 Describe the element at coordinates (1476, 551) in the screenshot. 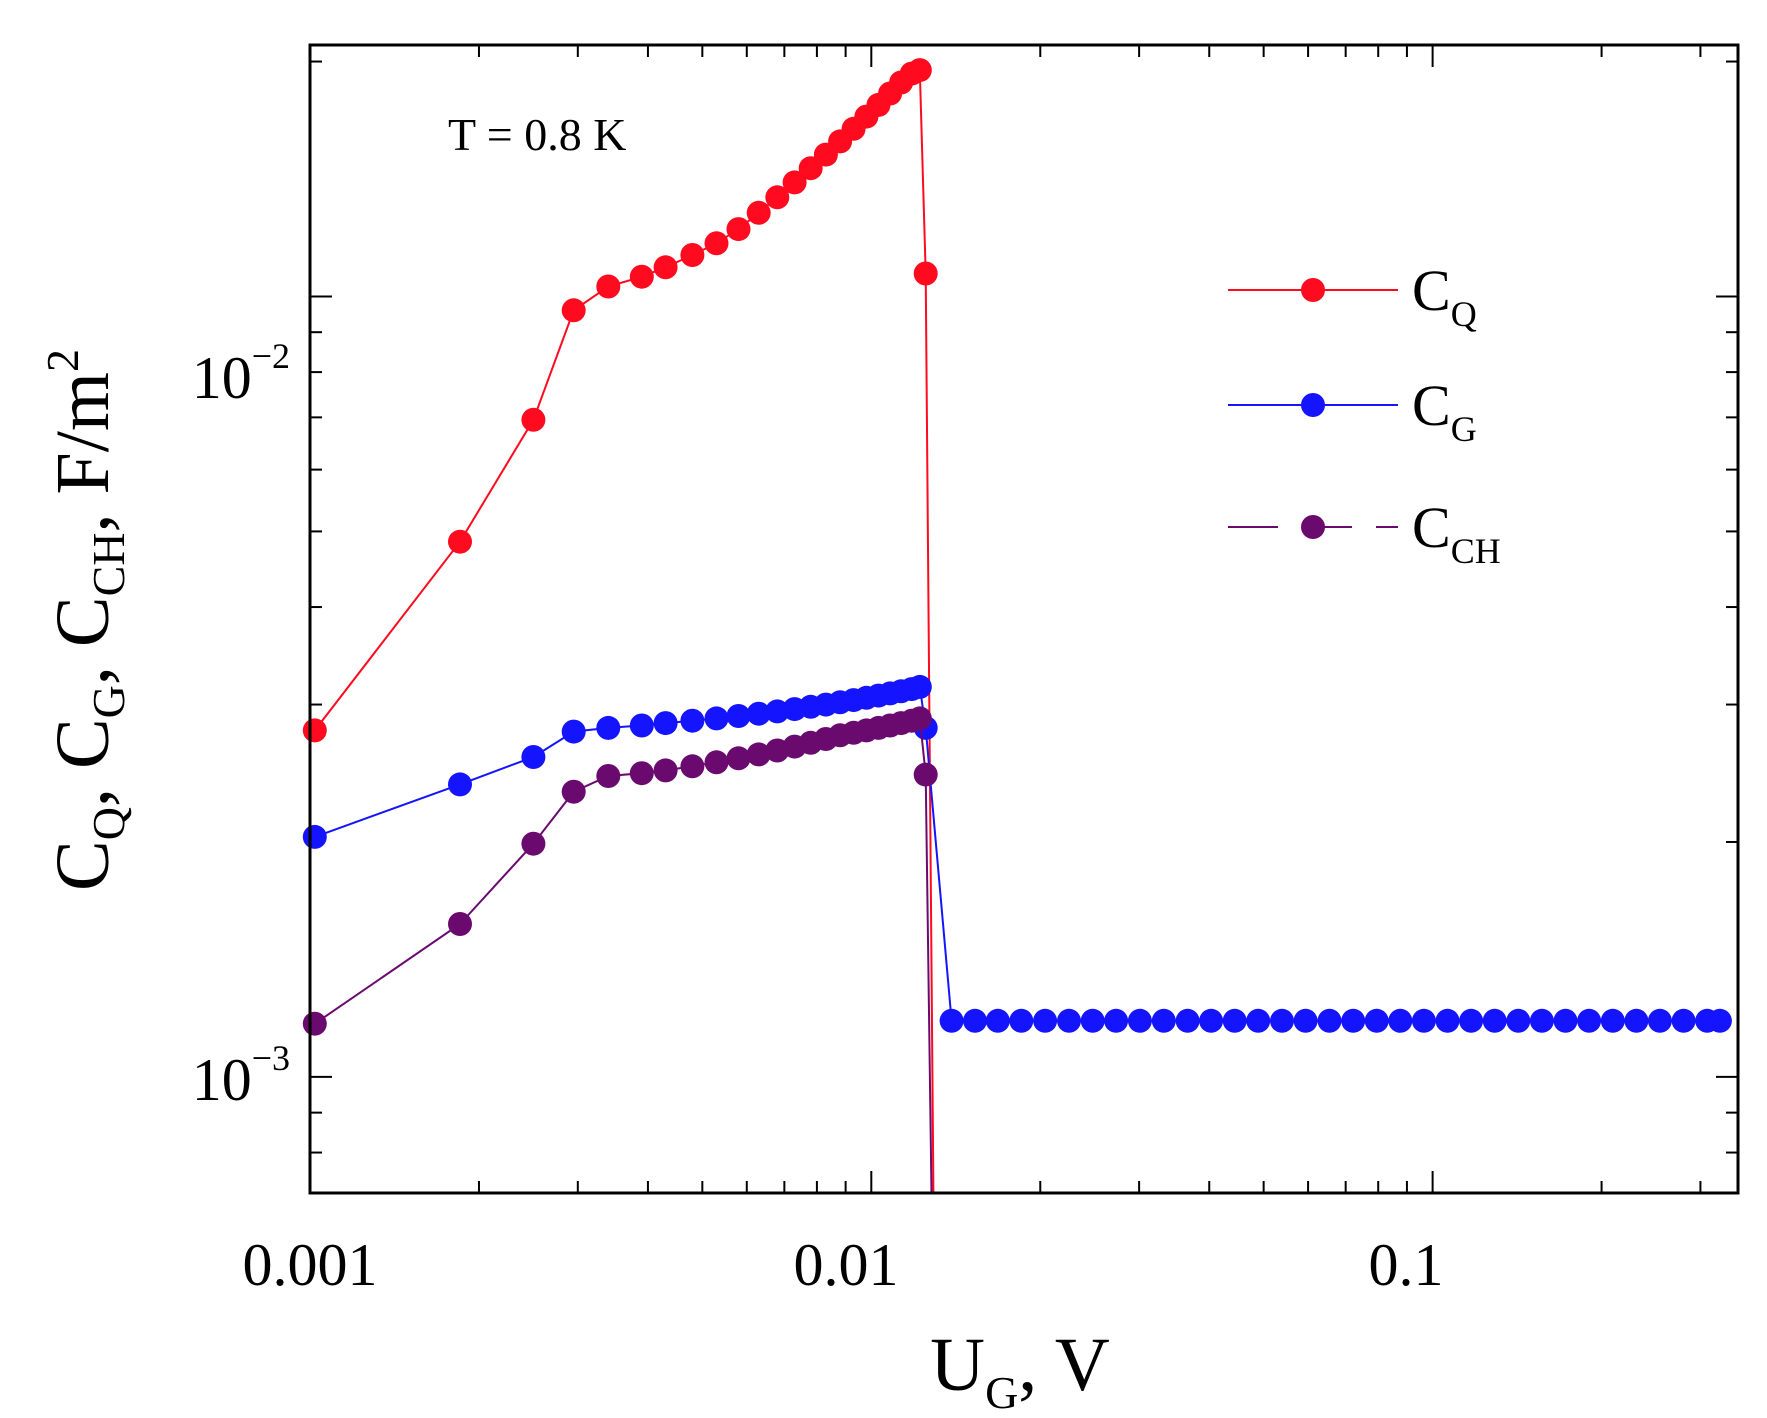

I see `legend-label-sub: CH` at that location.